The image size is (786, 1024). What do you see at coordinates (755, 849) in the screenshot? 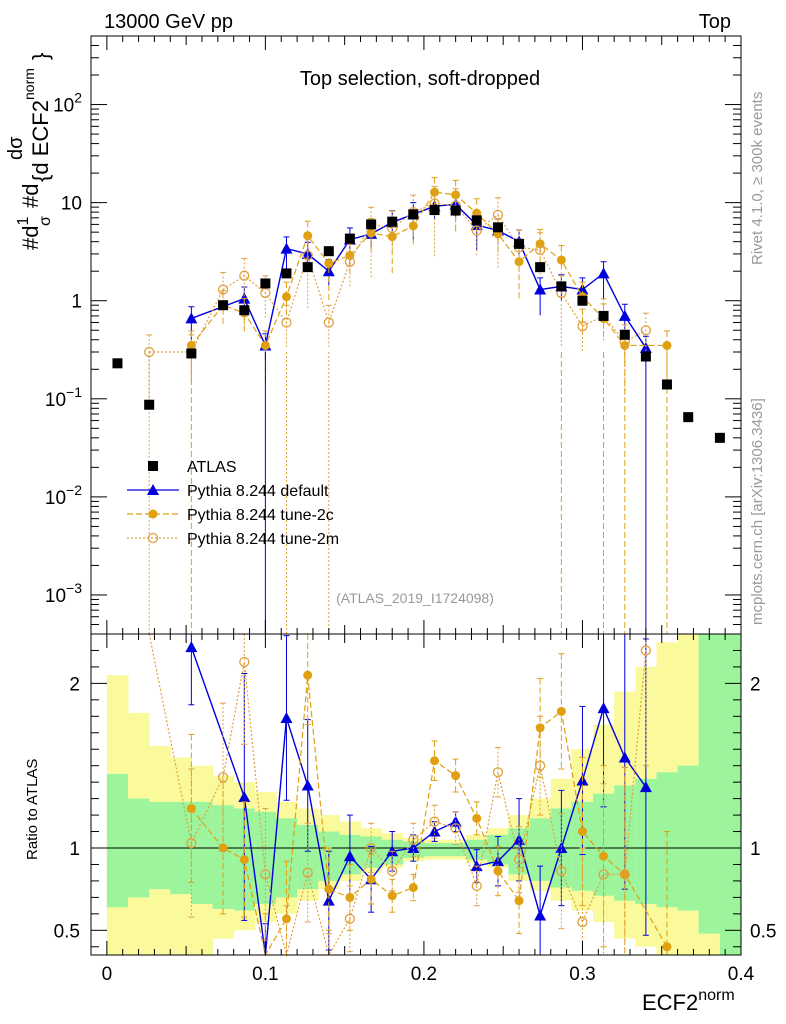
I see `ratio-tick-label-right: 1` at bounding box center [755, 849].